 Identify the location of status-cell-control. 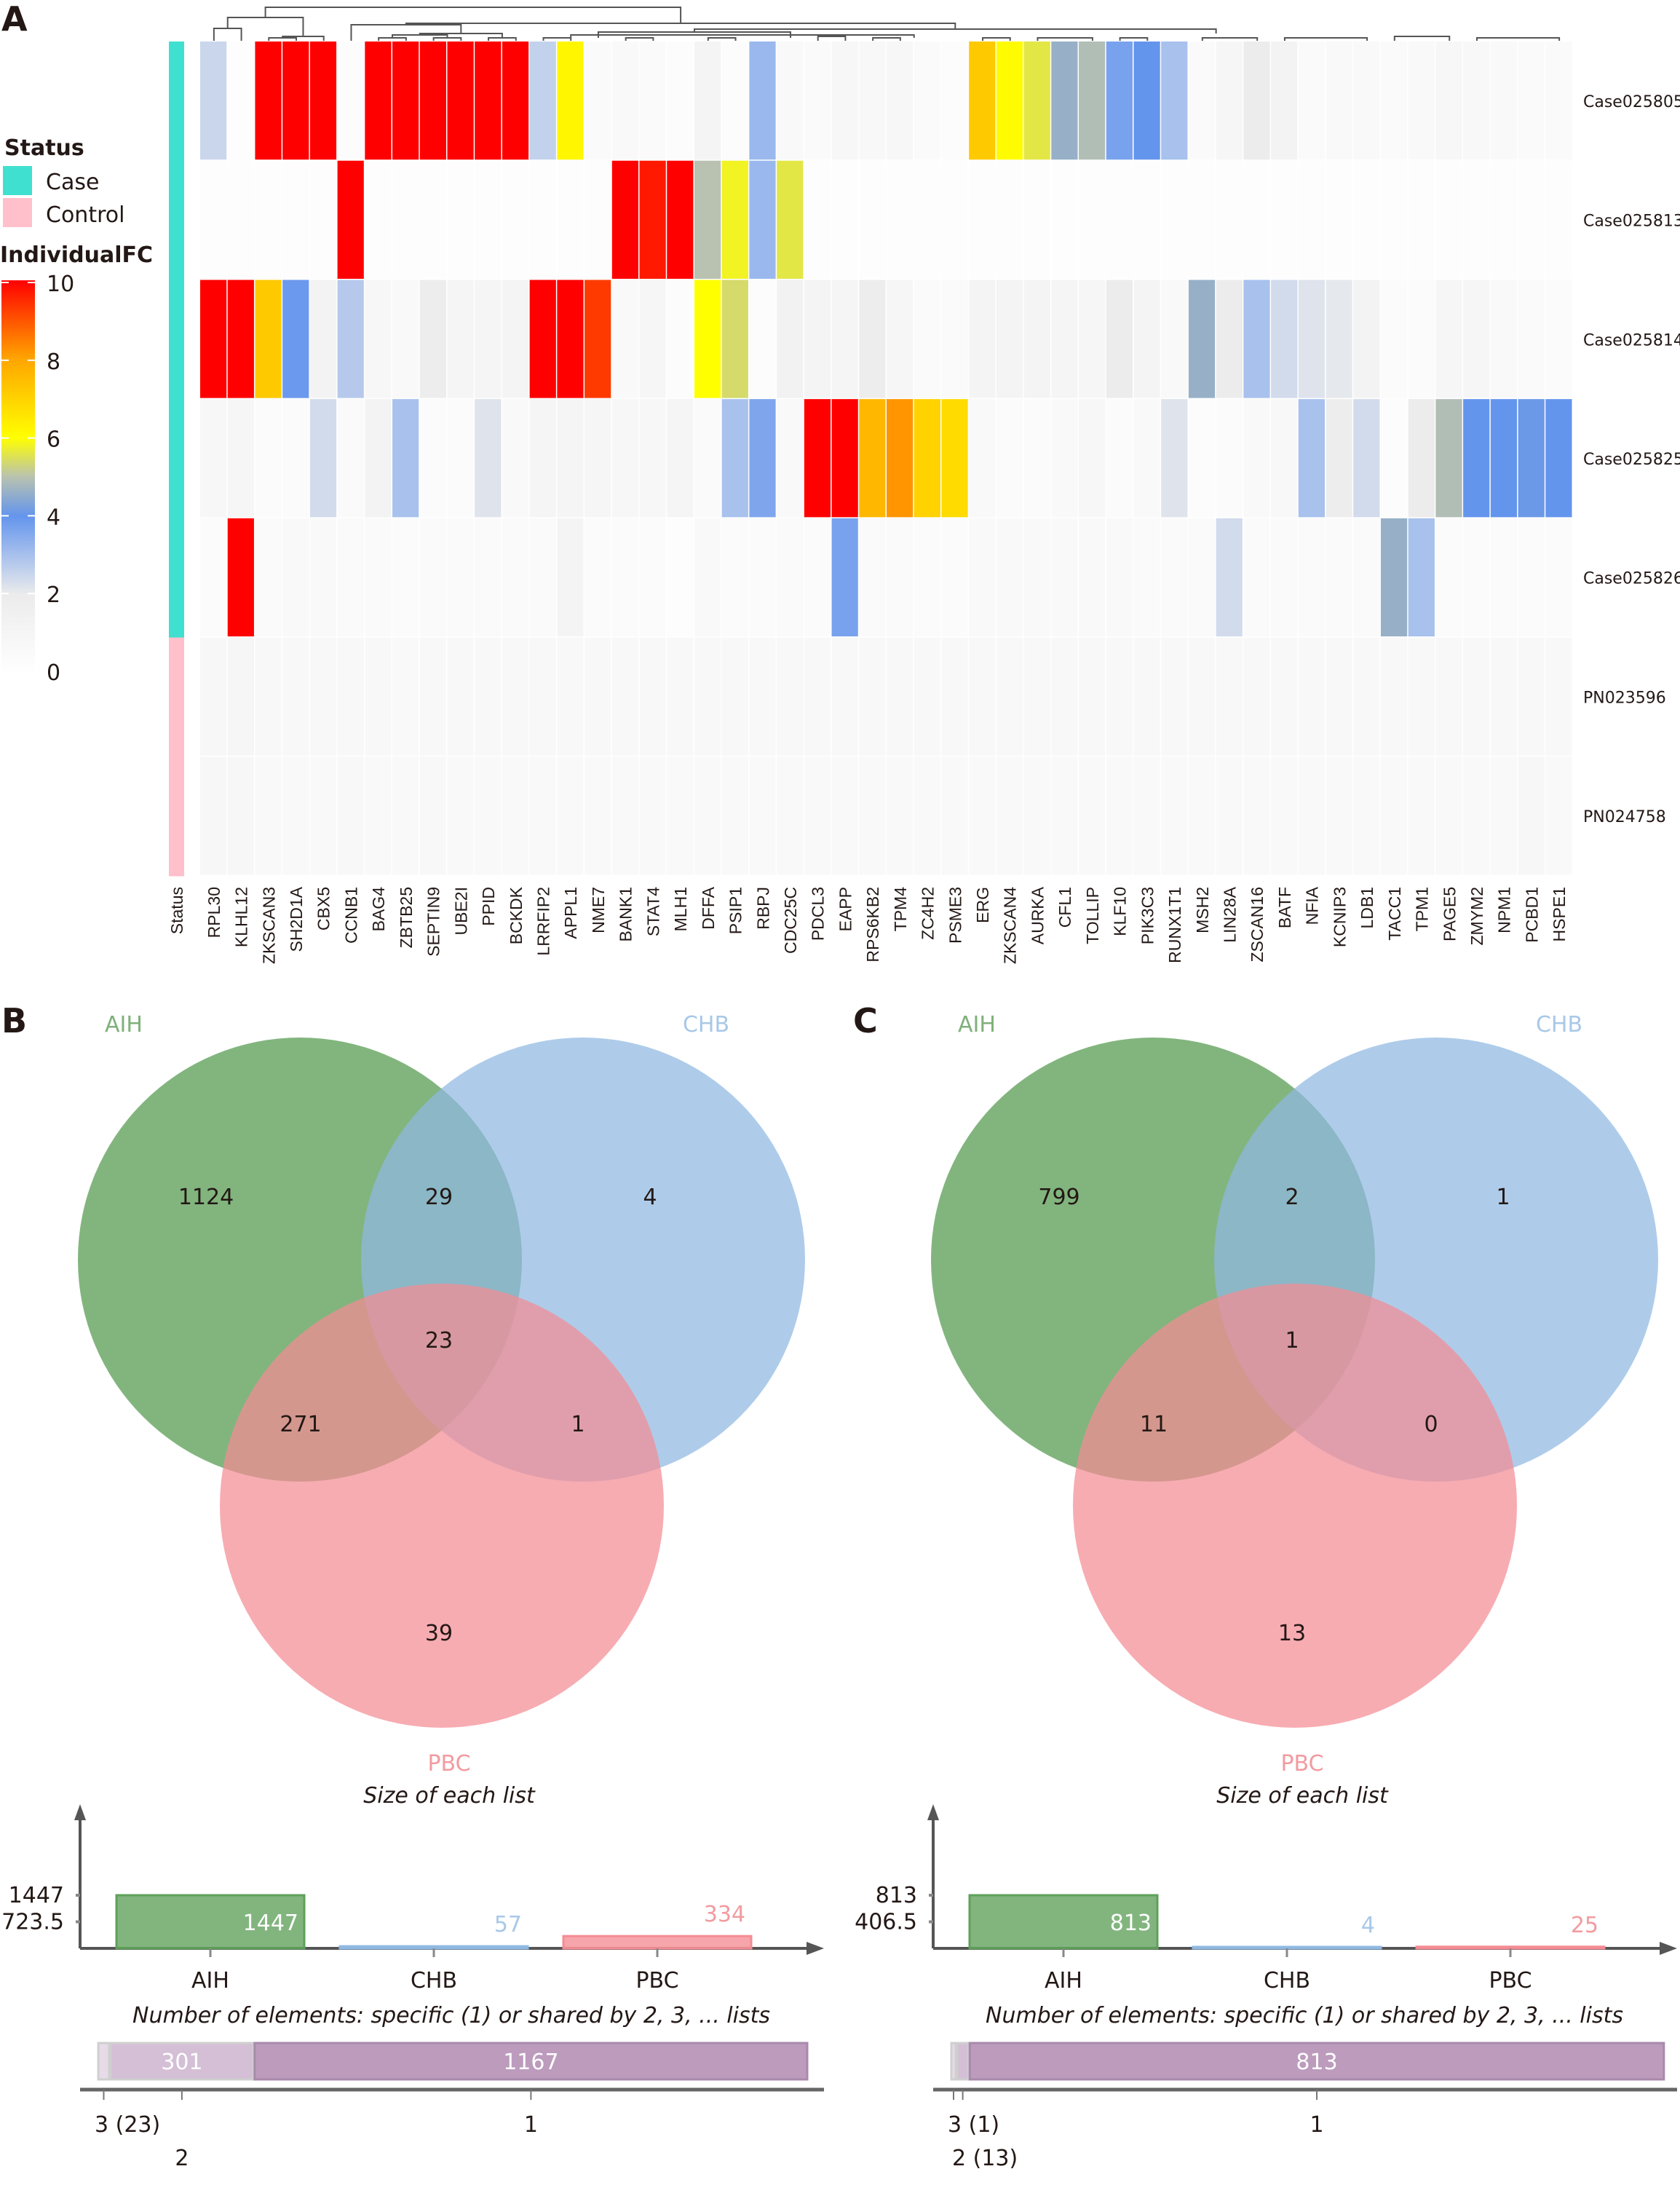
(176, 697).